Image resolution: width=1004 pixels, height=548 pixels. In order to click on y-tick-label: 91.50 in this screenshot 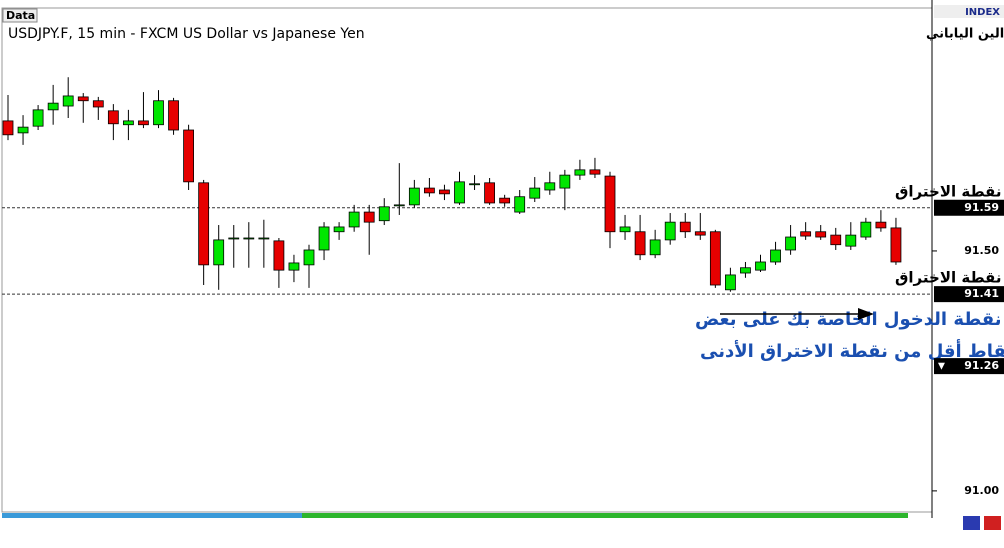, I will do `click(981, 250)`.